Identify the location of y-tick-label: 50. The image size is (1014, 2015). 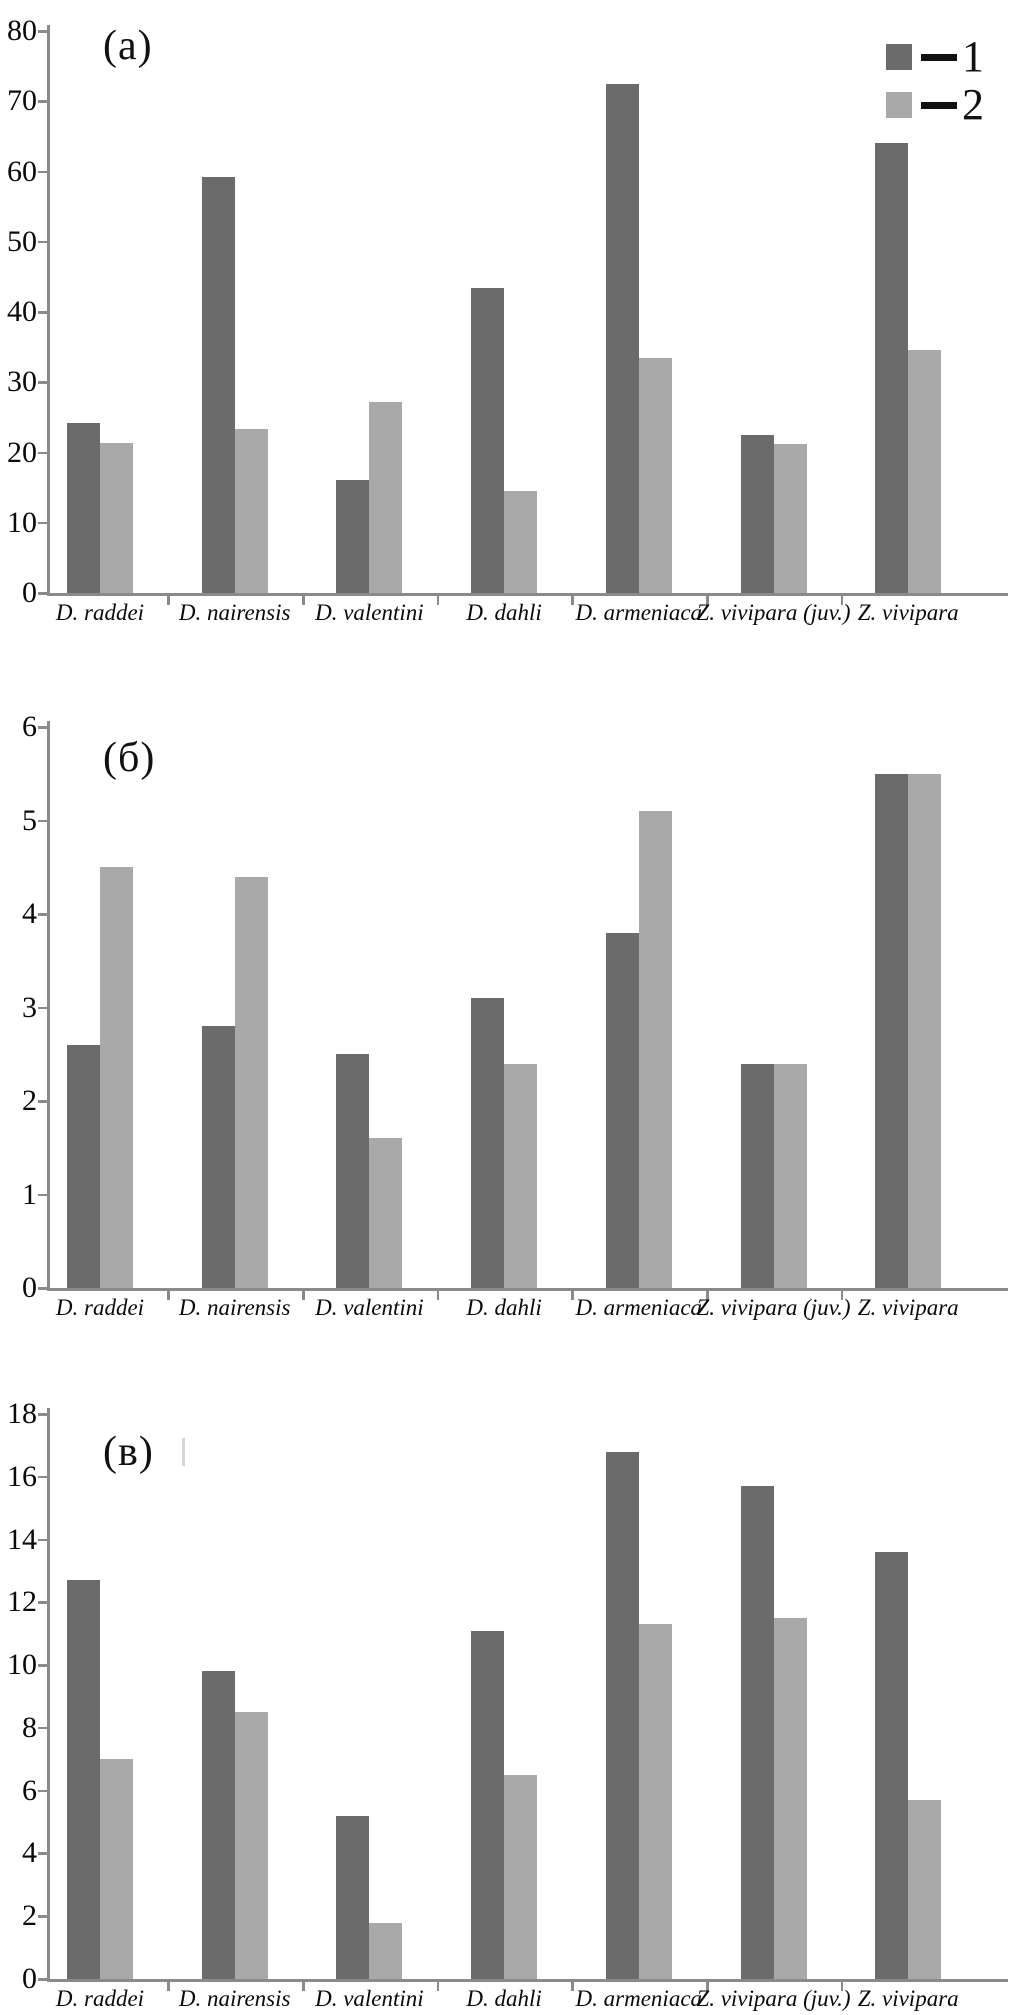
(22, 241).